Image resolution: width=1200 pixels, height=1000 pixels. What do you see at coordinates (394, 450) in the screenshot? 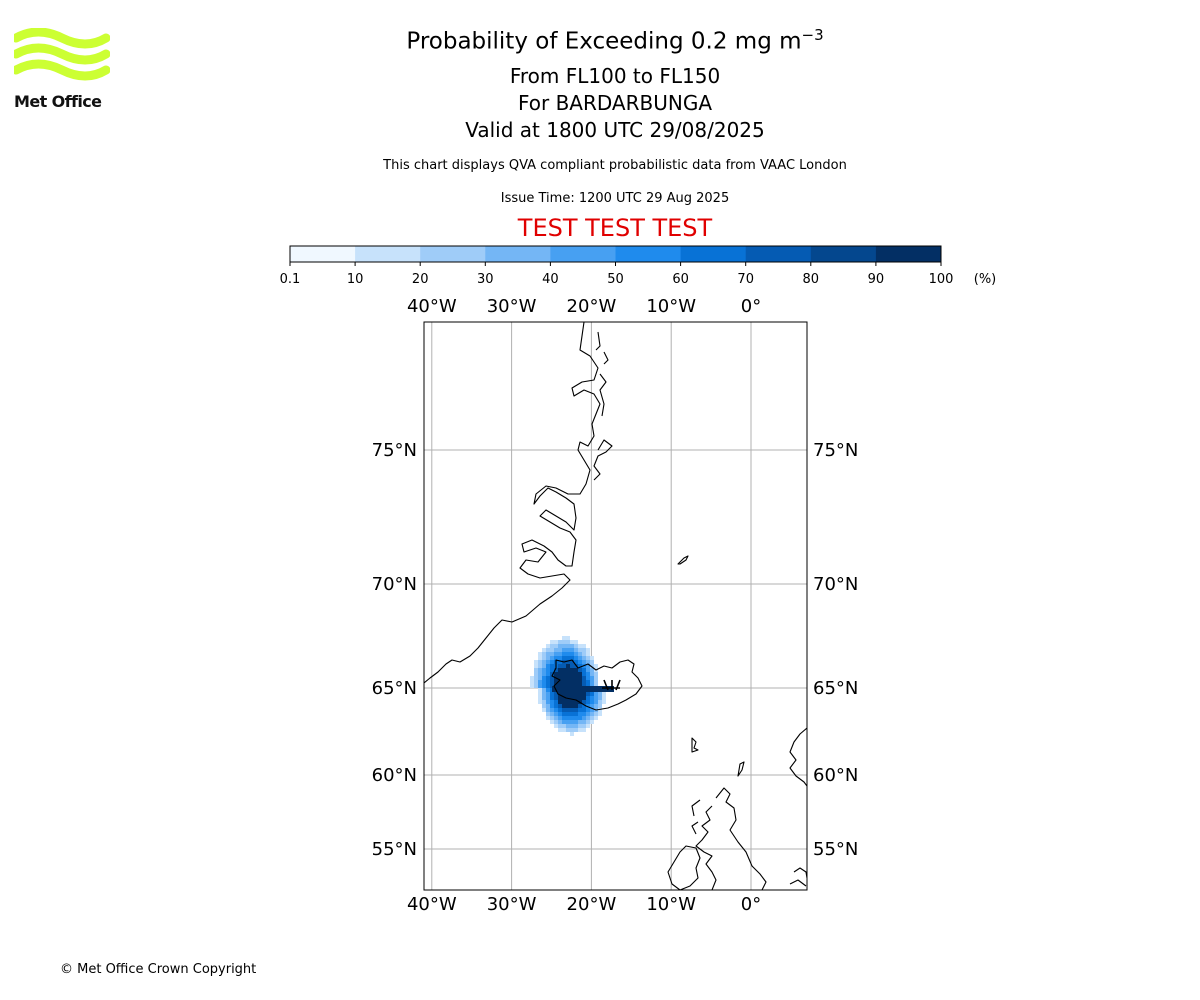
I see `lat-label-left: 75°N` at bounding box center [394, 450].